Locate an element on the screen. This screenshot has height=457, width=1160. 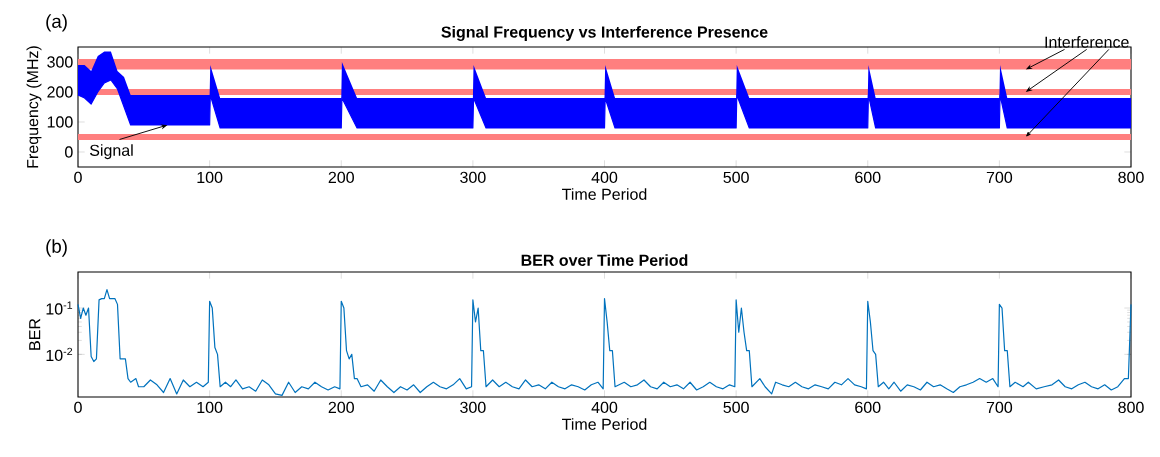
annotation: Interference is located at coordinates (1087, 42).